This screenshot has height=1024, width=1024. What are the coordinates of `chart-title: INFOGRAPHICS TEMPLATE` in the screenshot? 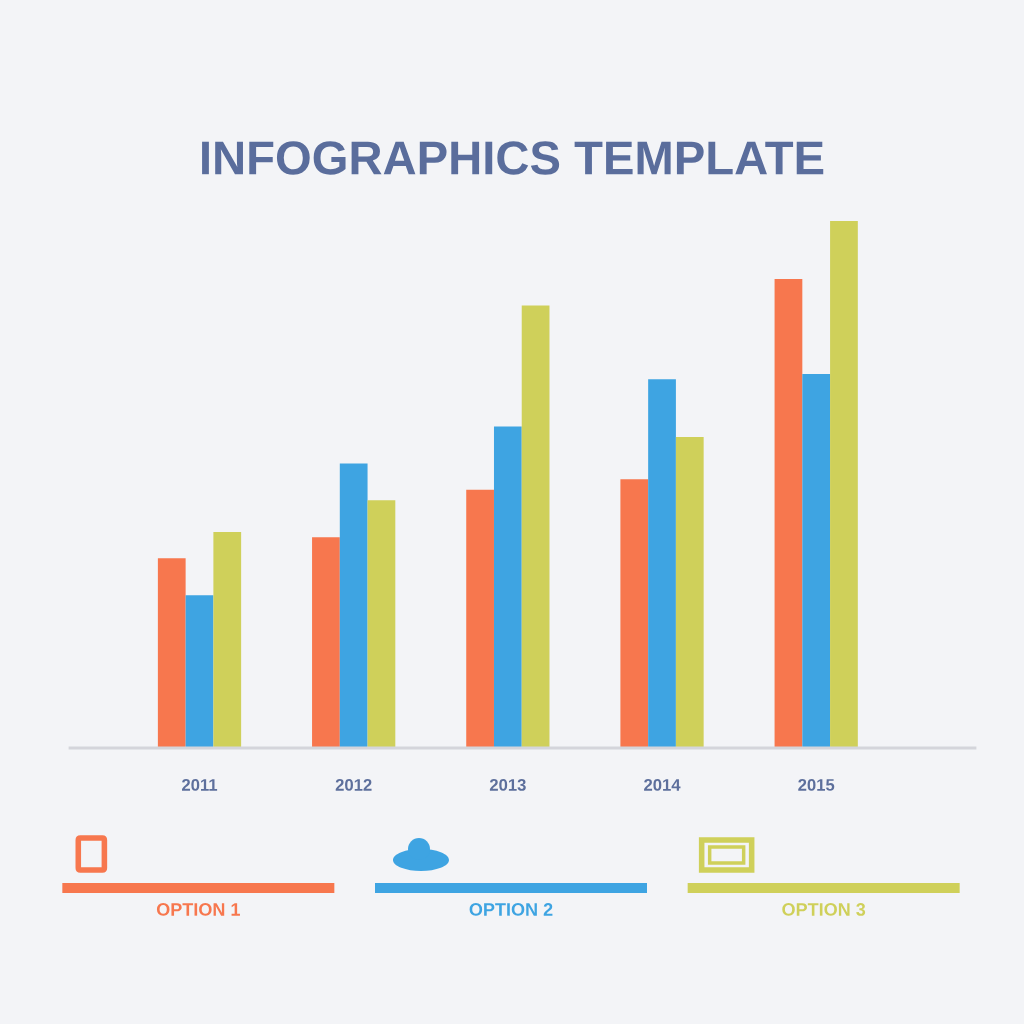 It's located at (513, 158).